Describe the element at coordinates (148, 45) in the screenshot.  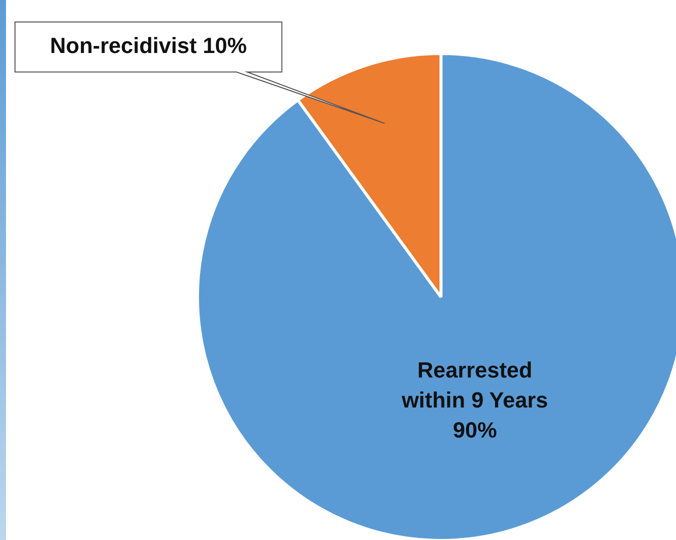
I see `slice-label: Non-recidivist 10%` at that location.